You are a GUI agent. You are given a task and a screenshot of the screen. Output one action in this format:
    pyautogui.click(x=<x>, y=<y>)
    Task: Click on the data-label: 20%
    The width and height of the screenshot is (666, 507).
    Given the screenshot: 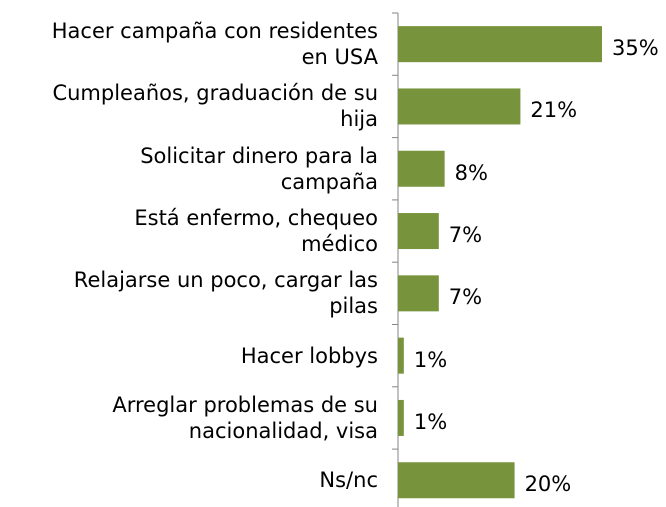 What is the action you would take?
    pyautogui.click(x=548, y=484)
    